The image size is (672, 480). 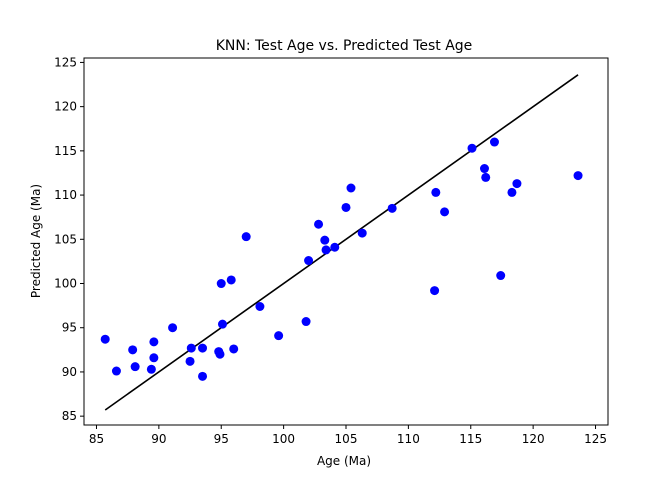 I want to click on y-axis-ticks: 85 90 95 100 105 110 115 120 125, so click(x=69, y=239).